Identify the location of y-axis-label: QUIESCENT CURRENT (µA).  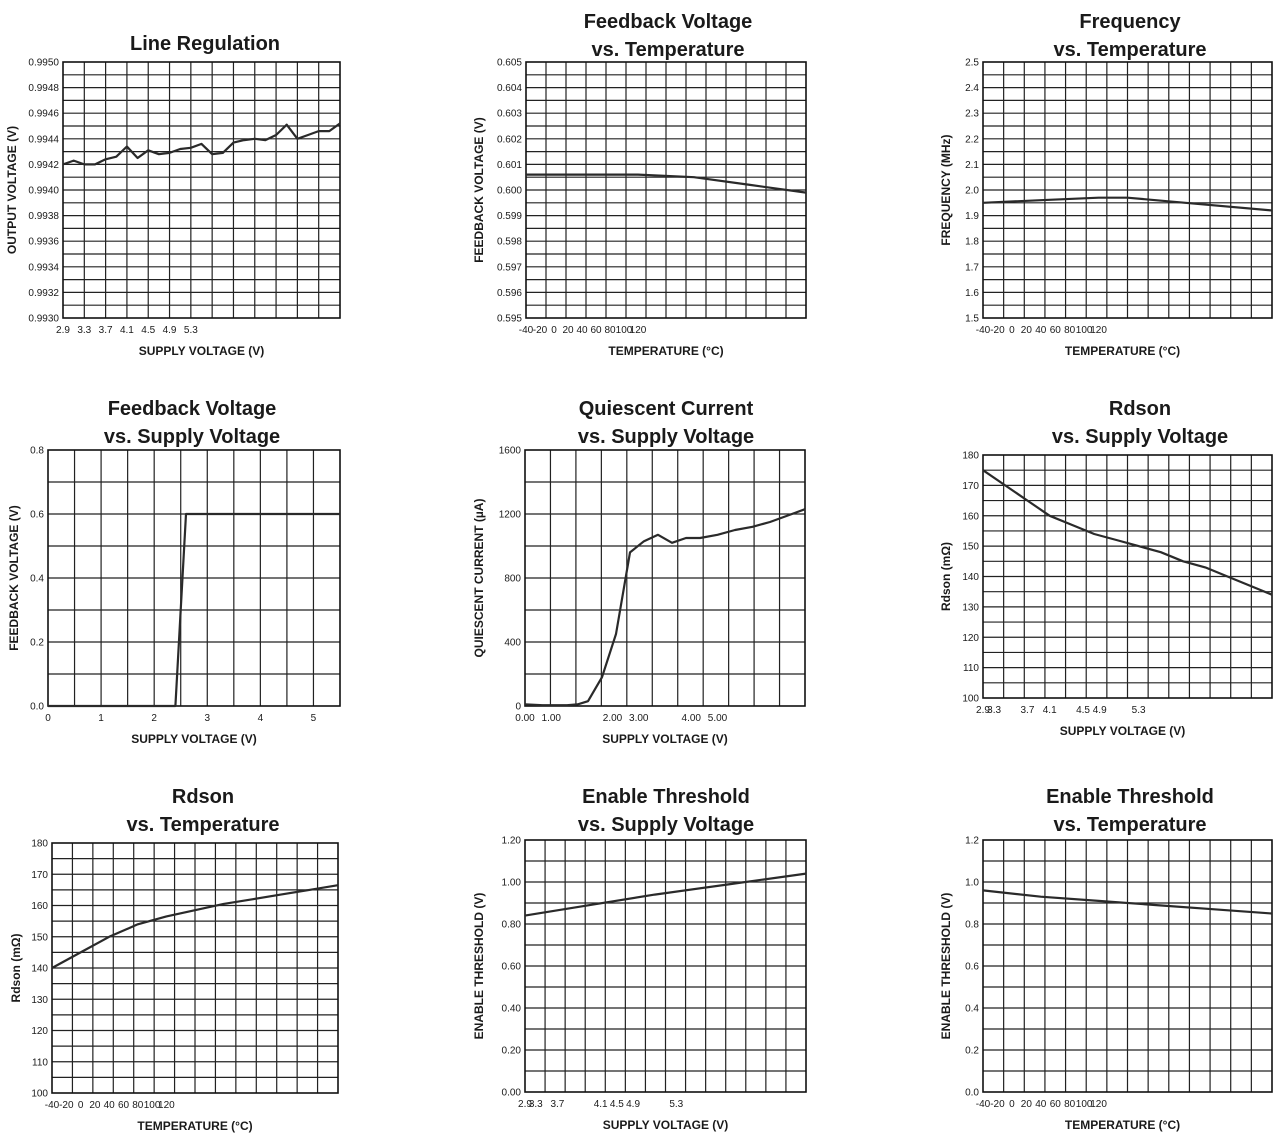
(479, 578).